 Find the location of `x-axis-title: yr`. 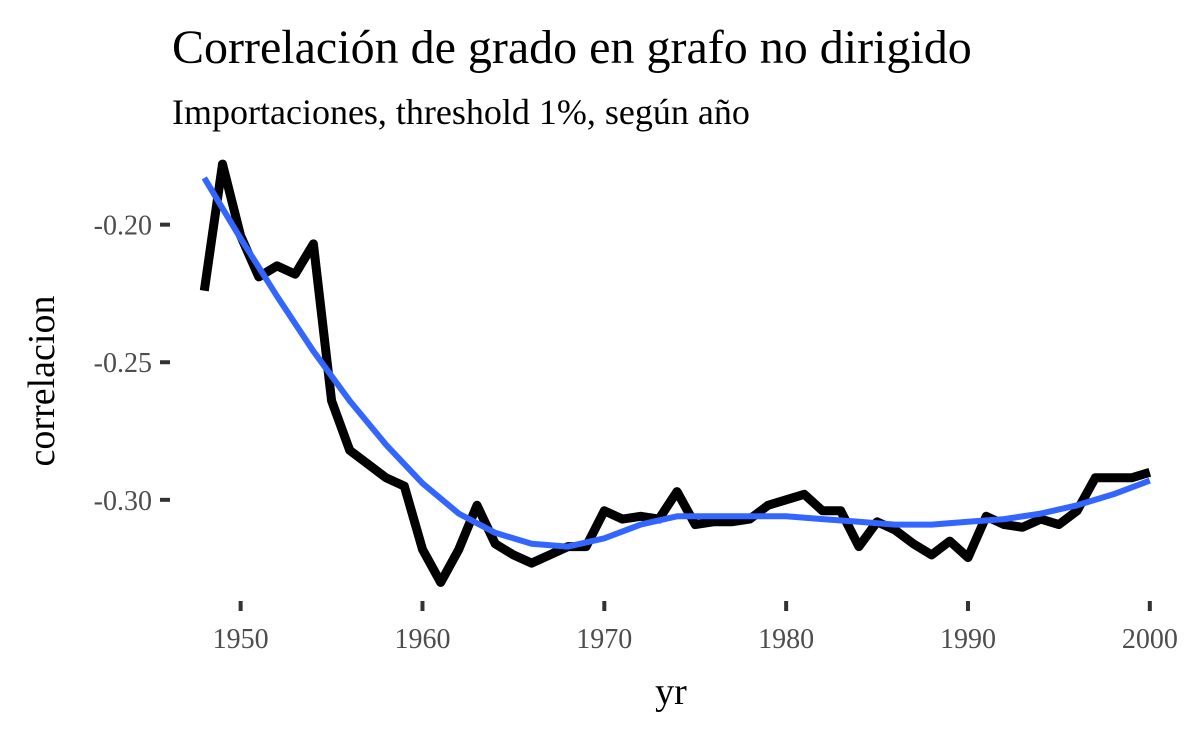

x-axis-title: yr is located at coordinates (671, 692).